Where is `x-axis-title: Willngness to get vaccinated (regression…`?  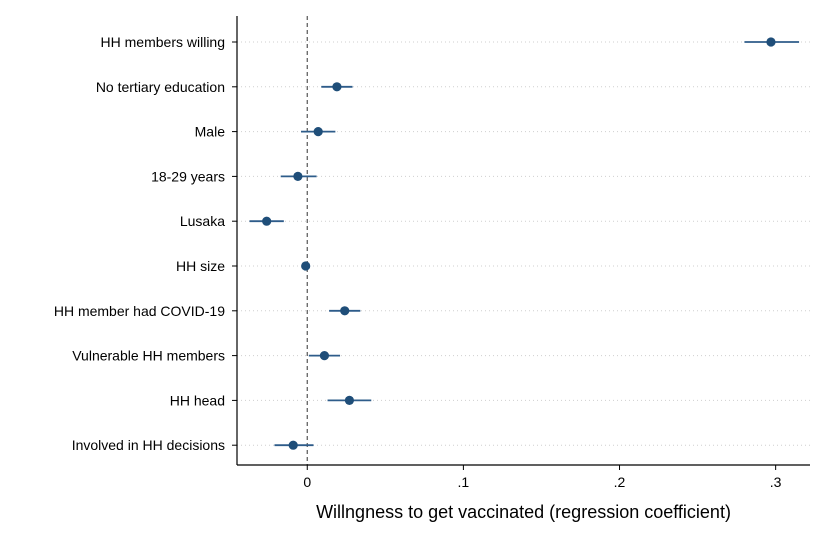
x-axis-title: Willngness to get vaccinated (regression… is located at coordinates (523, 512).